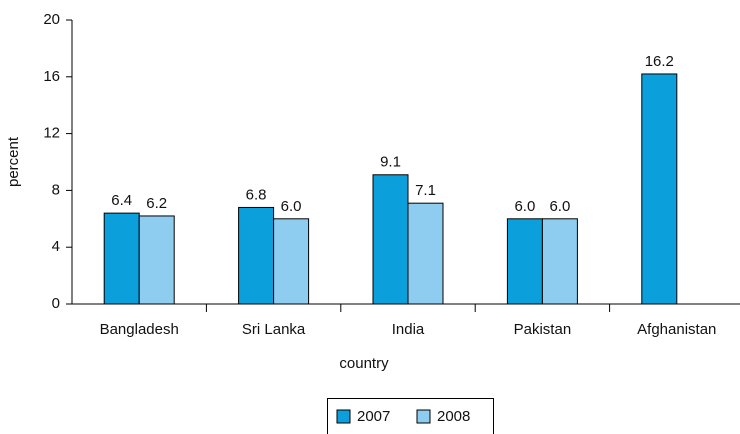  What do you see at coordinates (410, 416) in the screenshot?
I see `legend` at bounding box center [410, 416].